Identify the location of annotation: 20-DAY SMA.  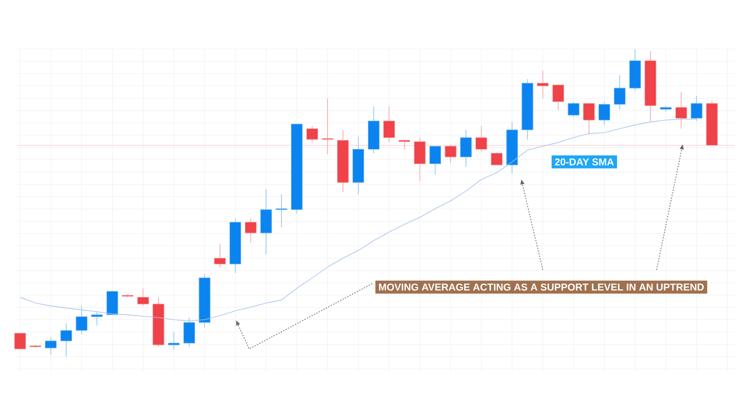
(584, 162).